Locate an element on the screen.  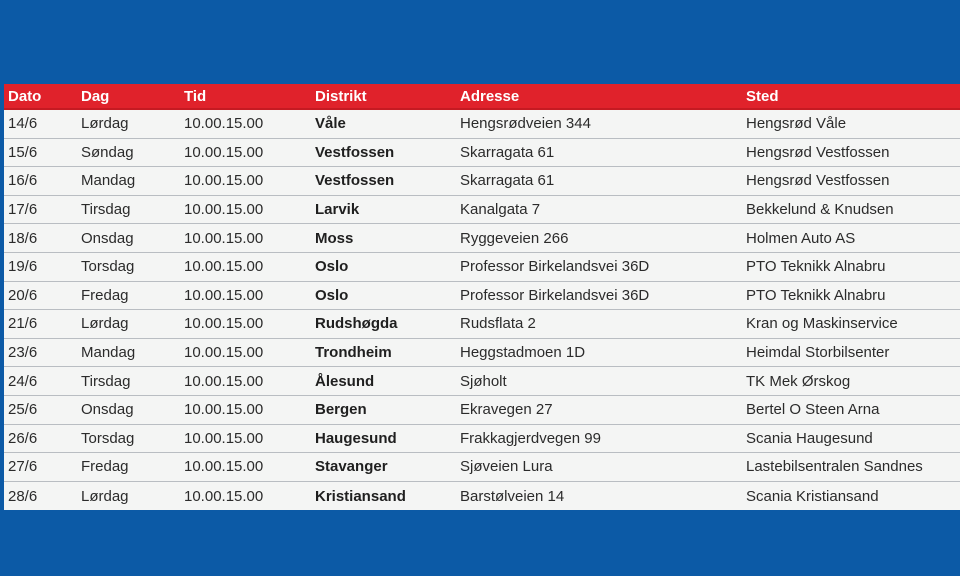
cell-dato: 28/6 is located at coordinates (23, 496).